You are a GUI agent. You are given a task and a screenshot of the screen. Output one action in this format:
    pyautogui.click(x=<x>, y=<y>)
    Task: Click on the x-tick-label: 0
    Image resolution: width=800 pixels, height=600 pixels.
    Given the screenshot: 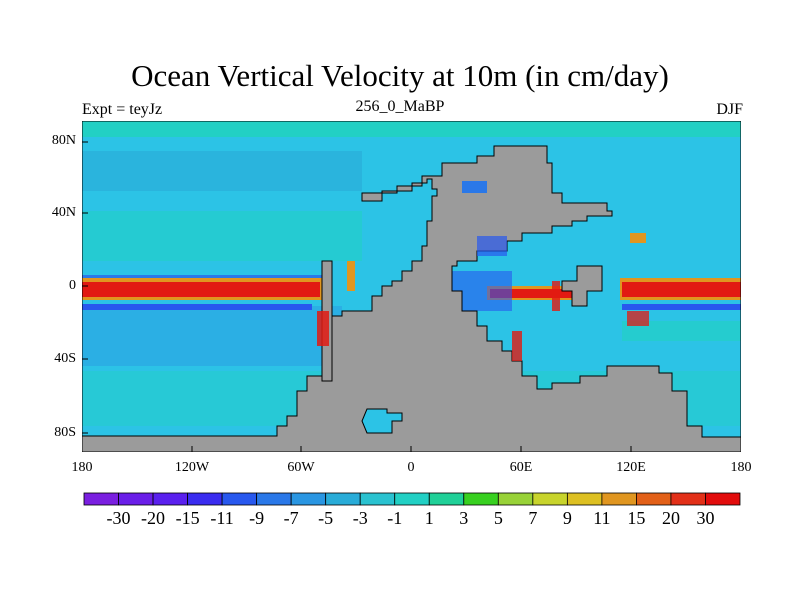 What is the action you would take?
    pyautogui.click(x=411, y=467)
    